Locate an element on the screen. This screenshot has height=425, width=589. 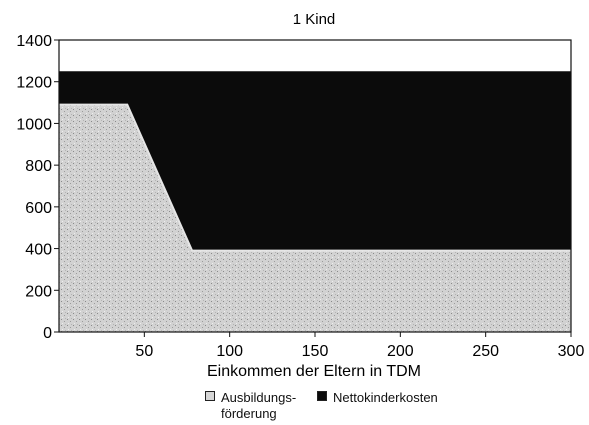
y-tick-label: 800 is located at coordinates (38, 166).